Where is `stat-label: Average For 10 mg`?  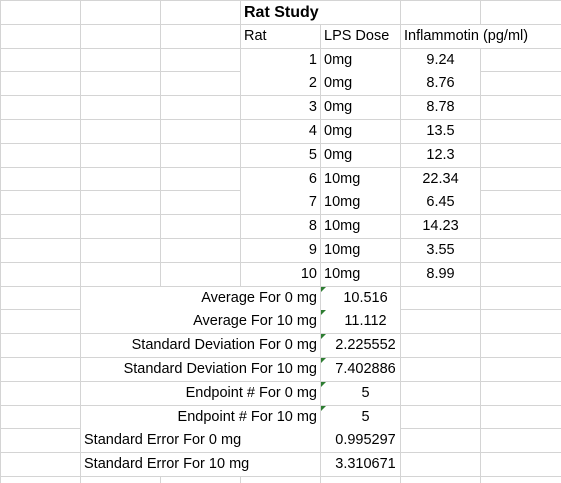
stat-label: Average For 10 mg is located at coordinates (200, 321).